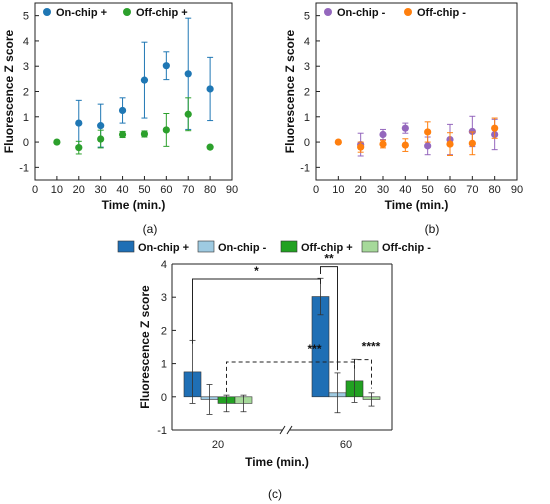 This screenshot has width=550, height=504. Describe the element at coordinates (371, 347) in the screenshot. I see `significance-label: ****` at that location.